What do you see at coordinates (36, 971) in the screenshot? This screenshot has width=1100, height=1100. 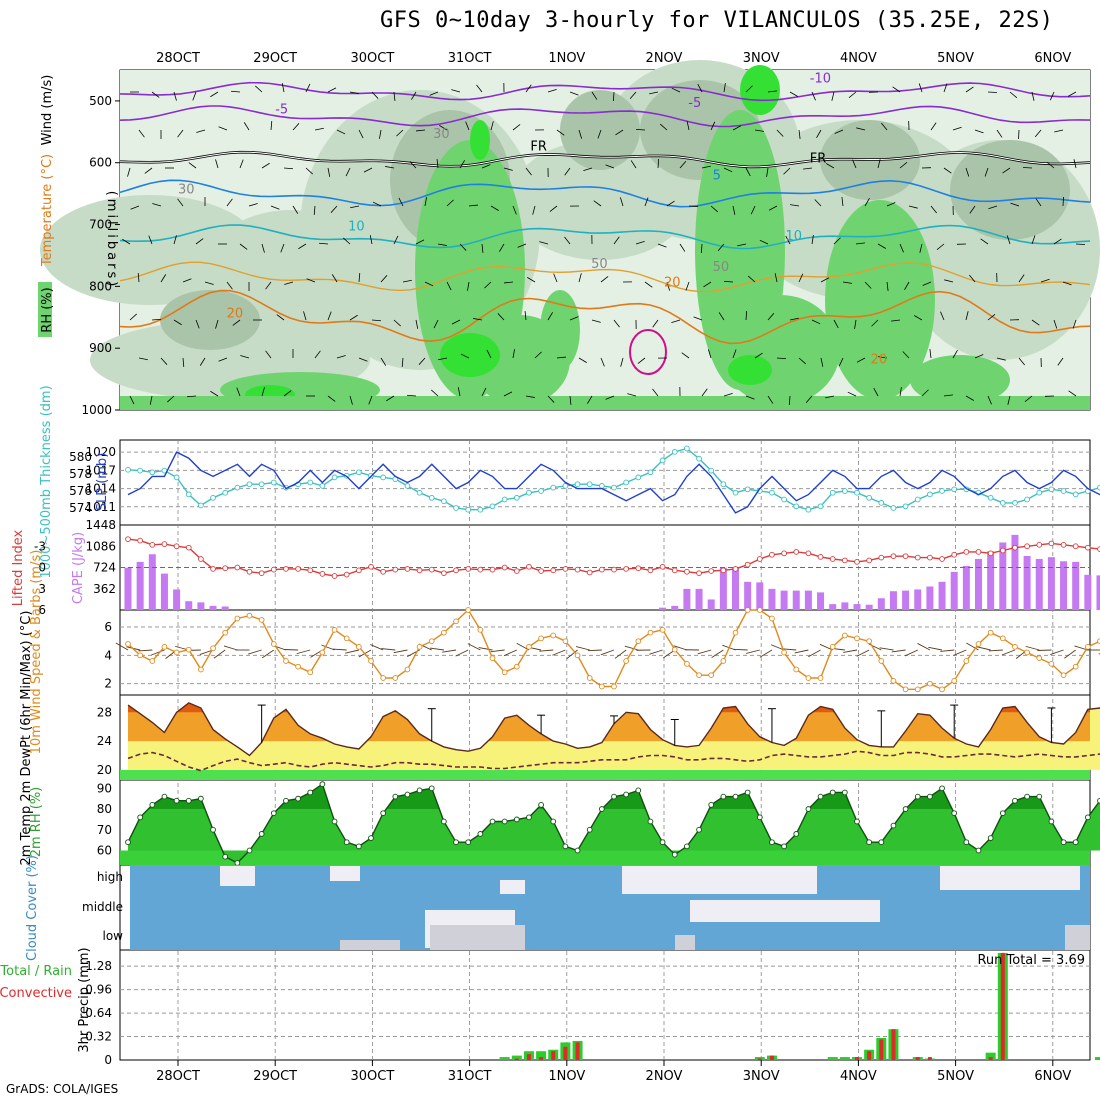 I see `precip-legend-total: Total / Rain` at bounding box center [36, 971].